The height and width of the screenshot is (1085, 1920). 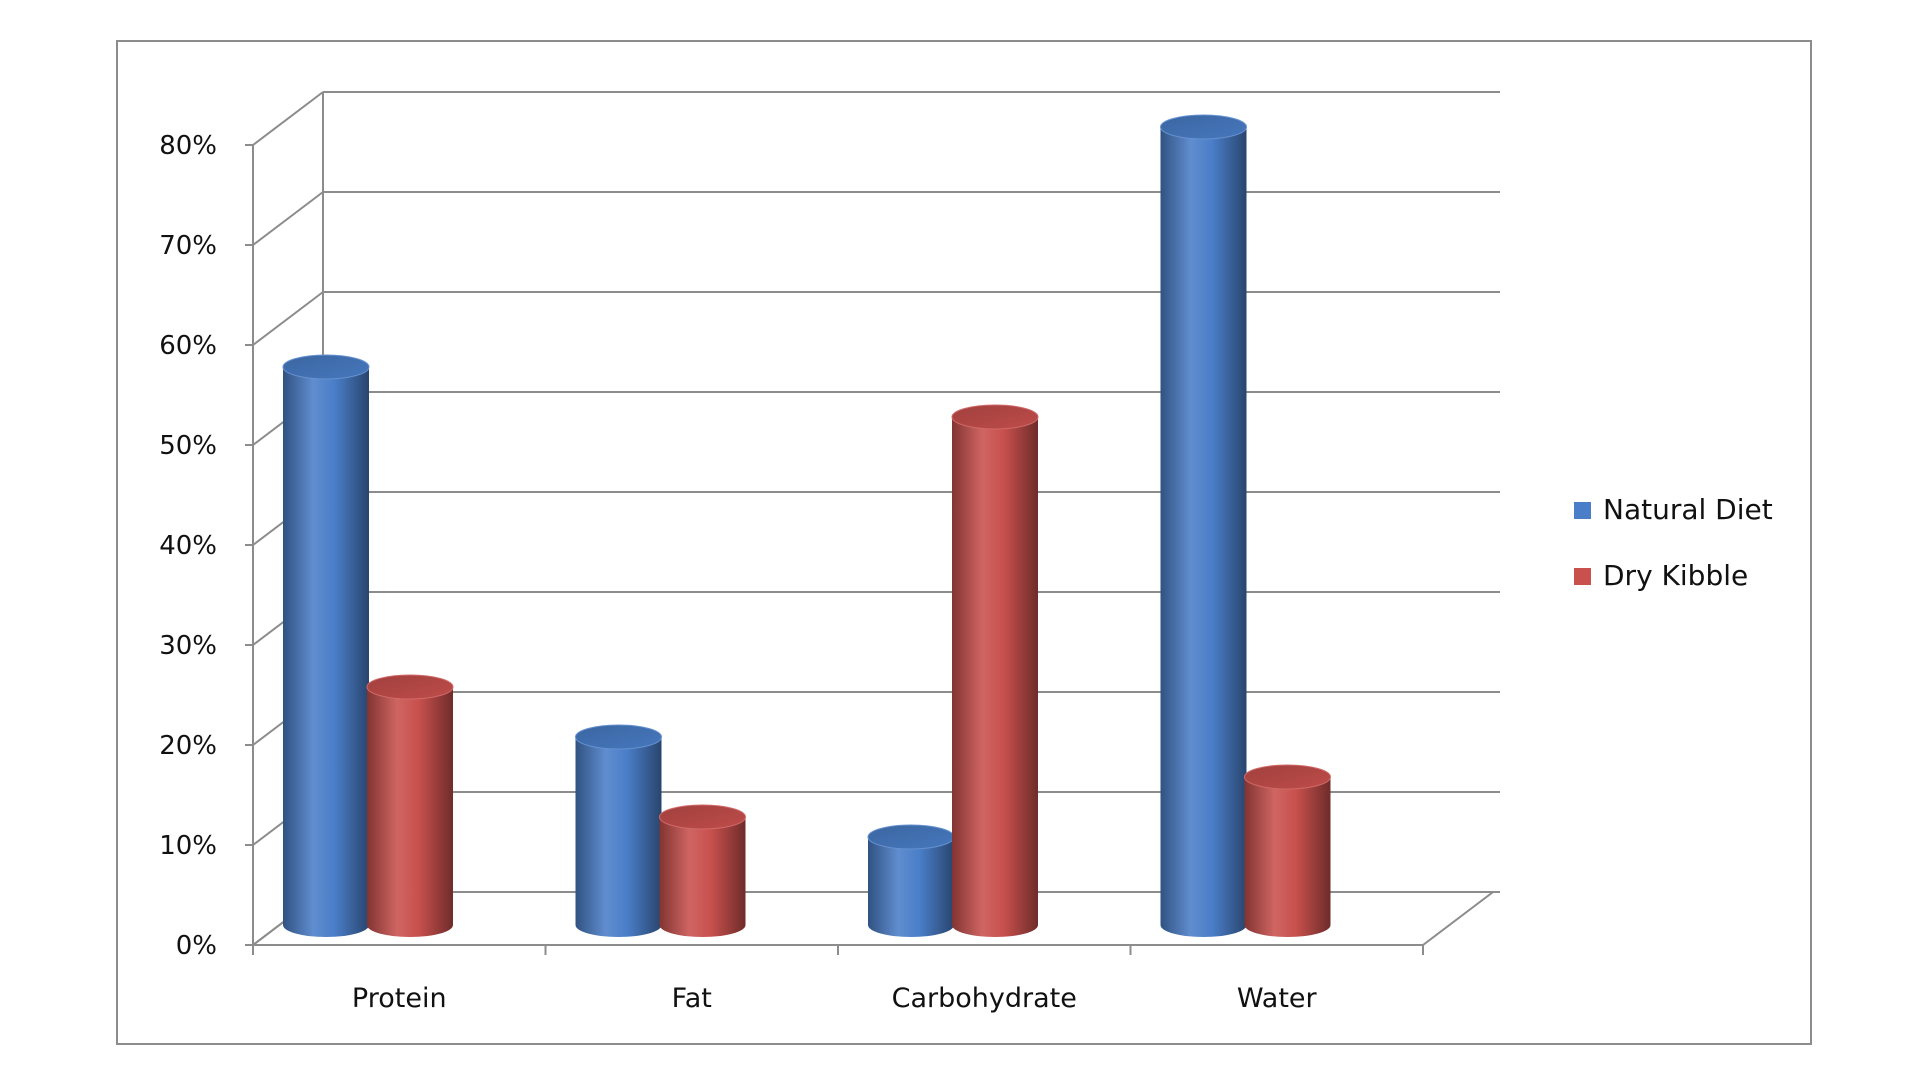 What do you see at coordinates (1688, 509) in the screenshot?
I see `legend-label: Natural Diet` at bounding box center [1688, 509].